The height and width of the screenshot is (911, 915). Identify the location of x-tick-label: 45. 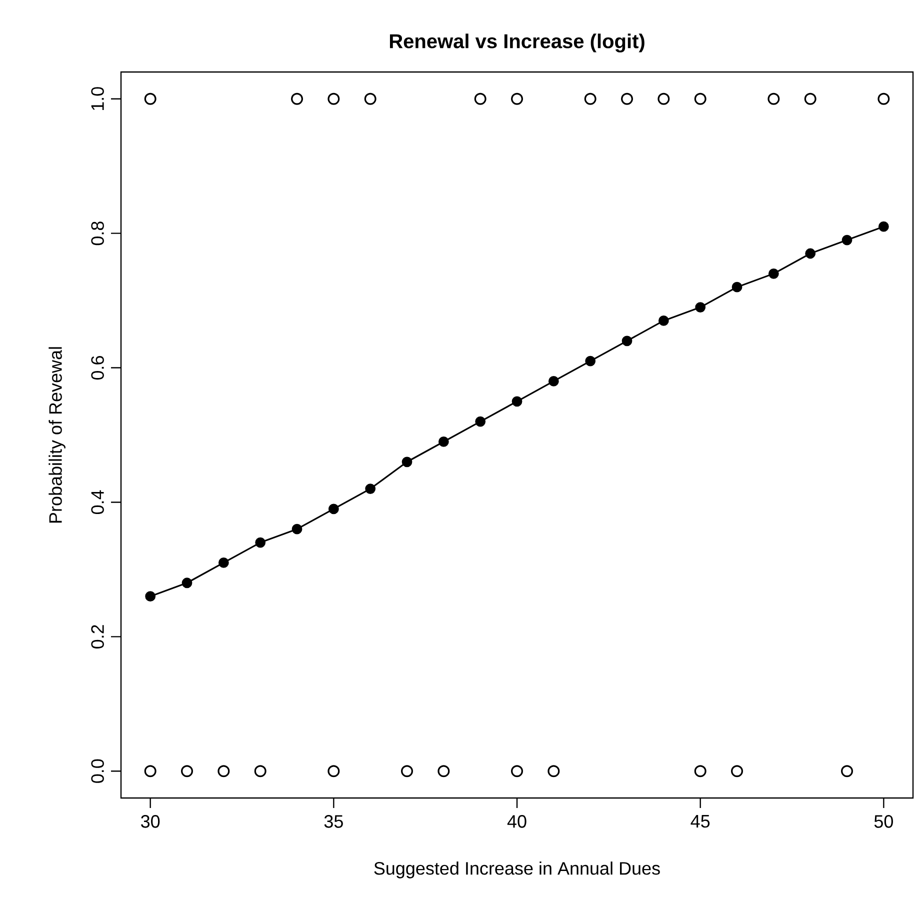
(700, 821).